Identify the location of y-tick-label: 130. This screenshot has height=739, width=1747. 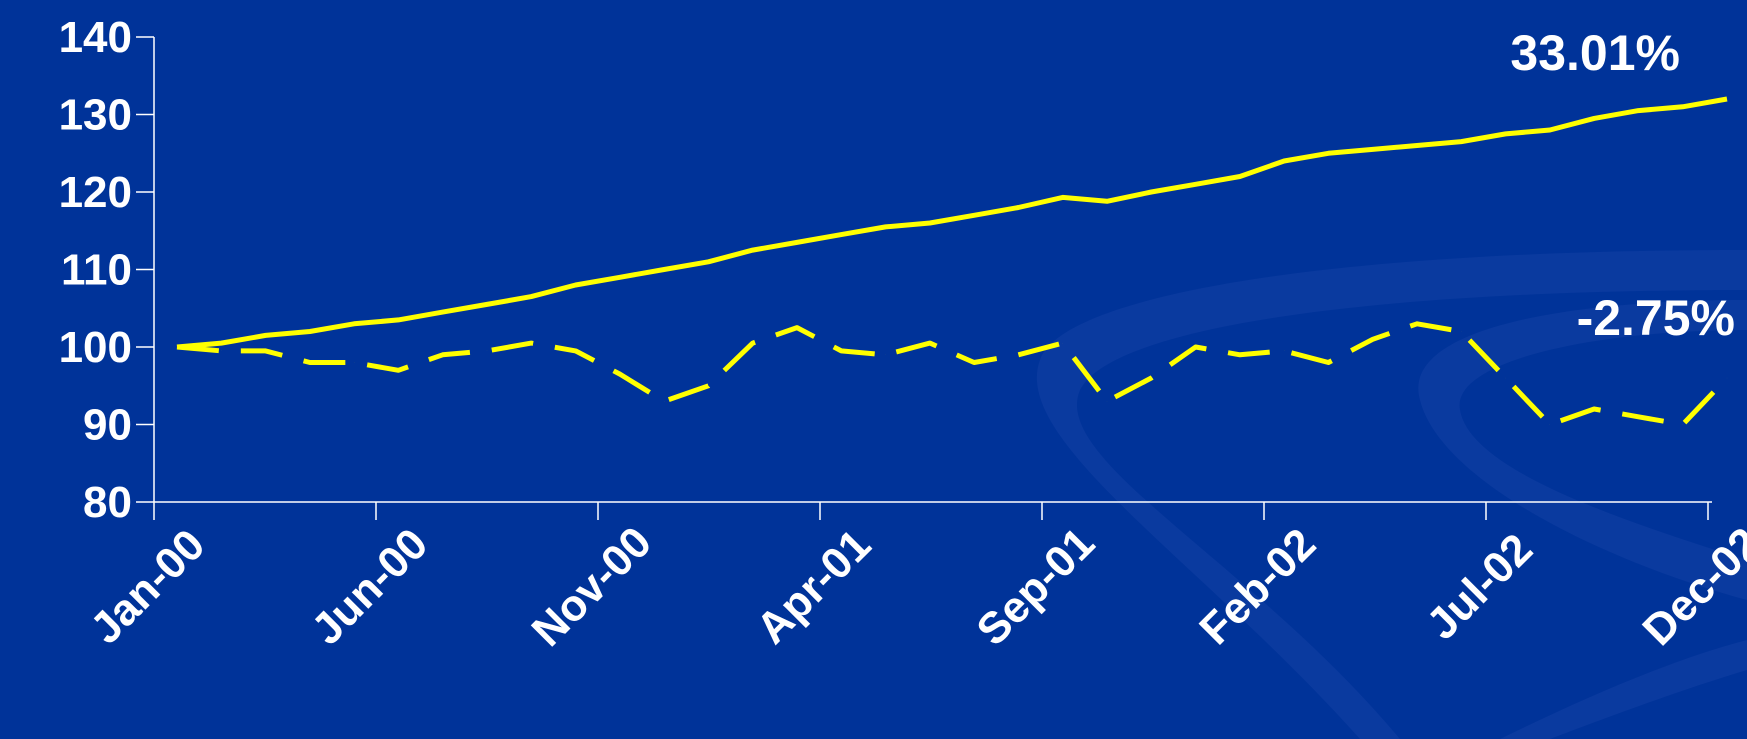
(95, 115).